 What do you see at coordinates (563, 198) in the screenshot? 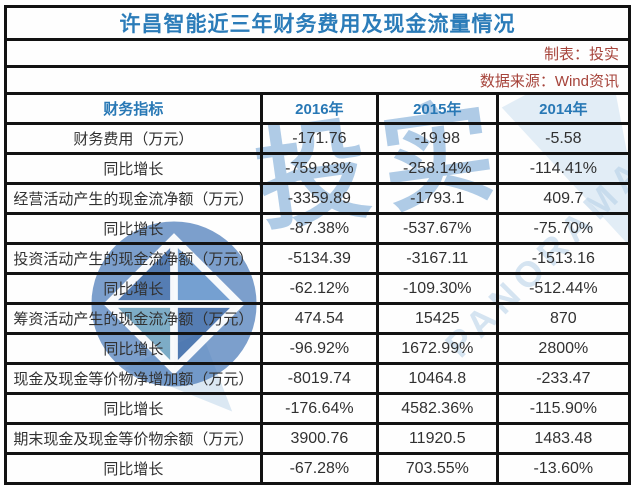
I see `cell-2014: 409.7` at bounding box center [563, 198].